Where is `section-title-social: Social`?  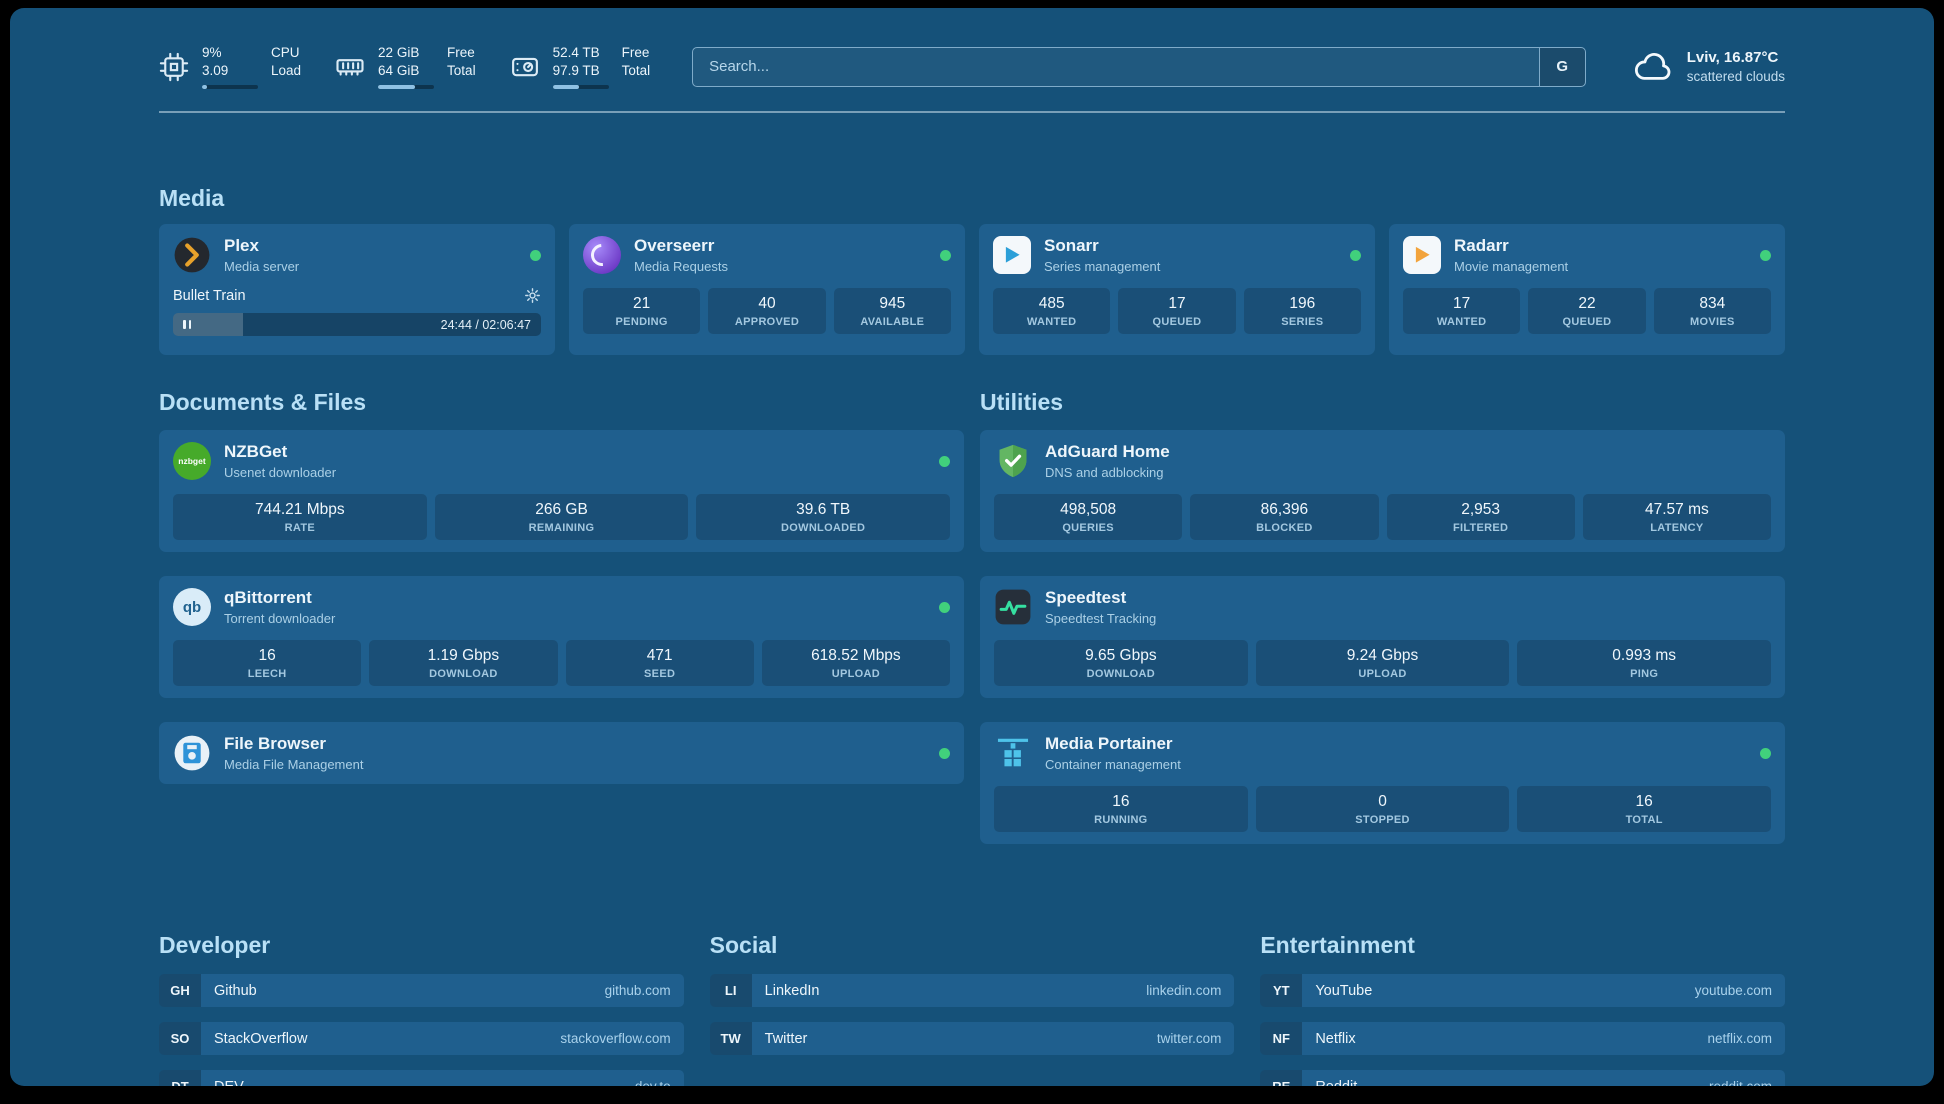
section-title-social: Social is located at coordinates (743, 945).